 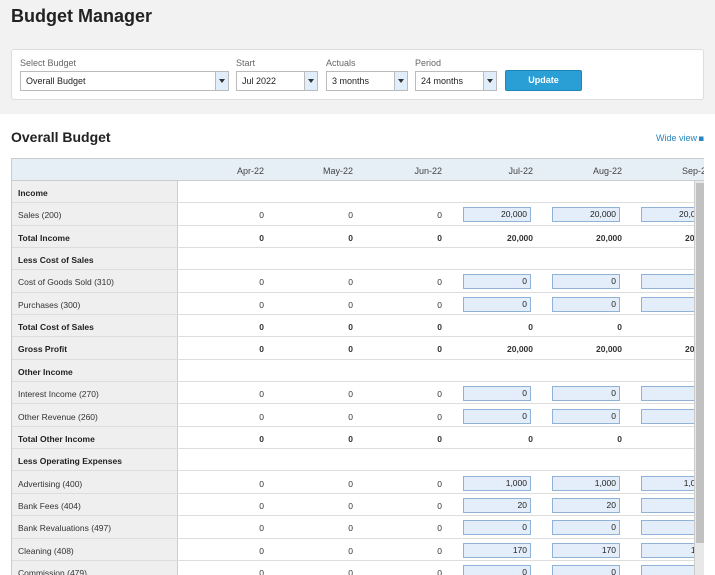 What do you see at coordinates (50, 483) in the screenshot?
I see `row-label: Advertising (400)` at bounding box center [50, 483].